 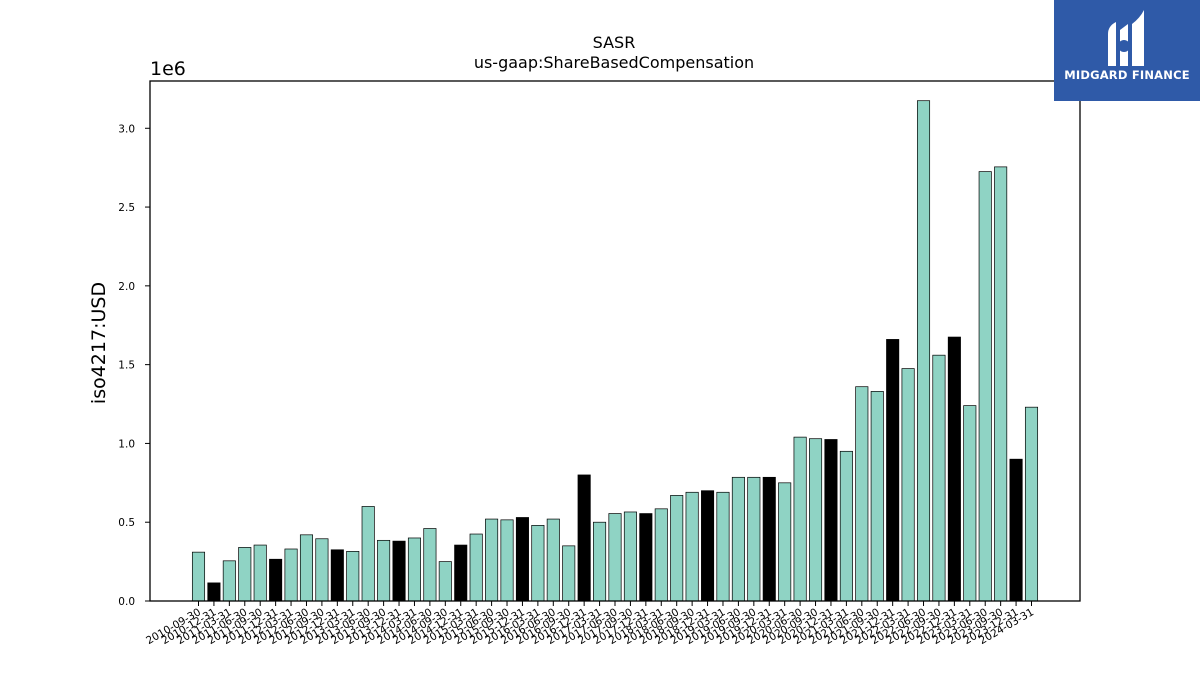 What do you see at coordinates (126, 366) in the screenshot?
I see `y-tick-label: 1.5` at bounding box center [126, 366].